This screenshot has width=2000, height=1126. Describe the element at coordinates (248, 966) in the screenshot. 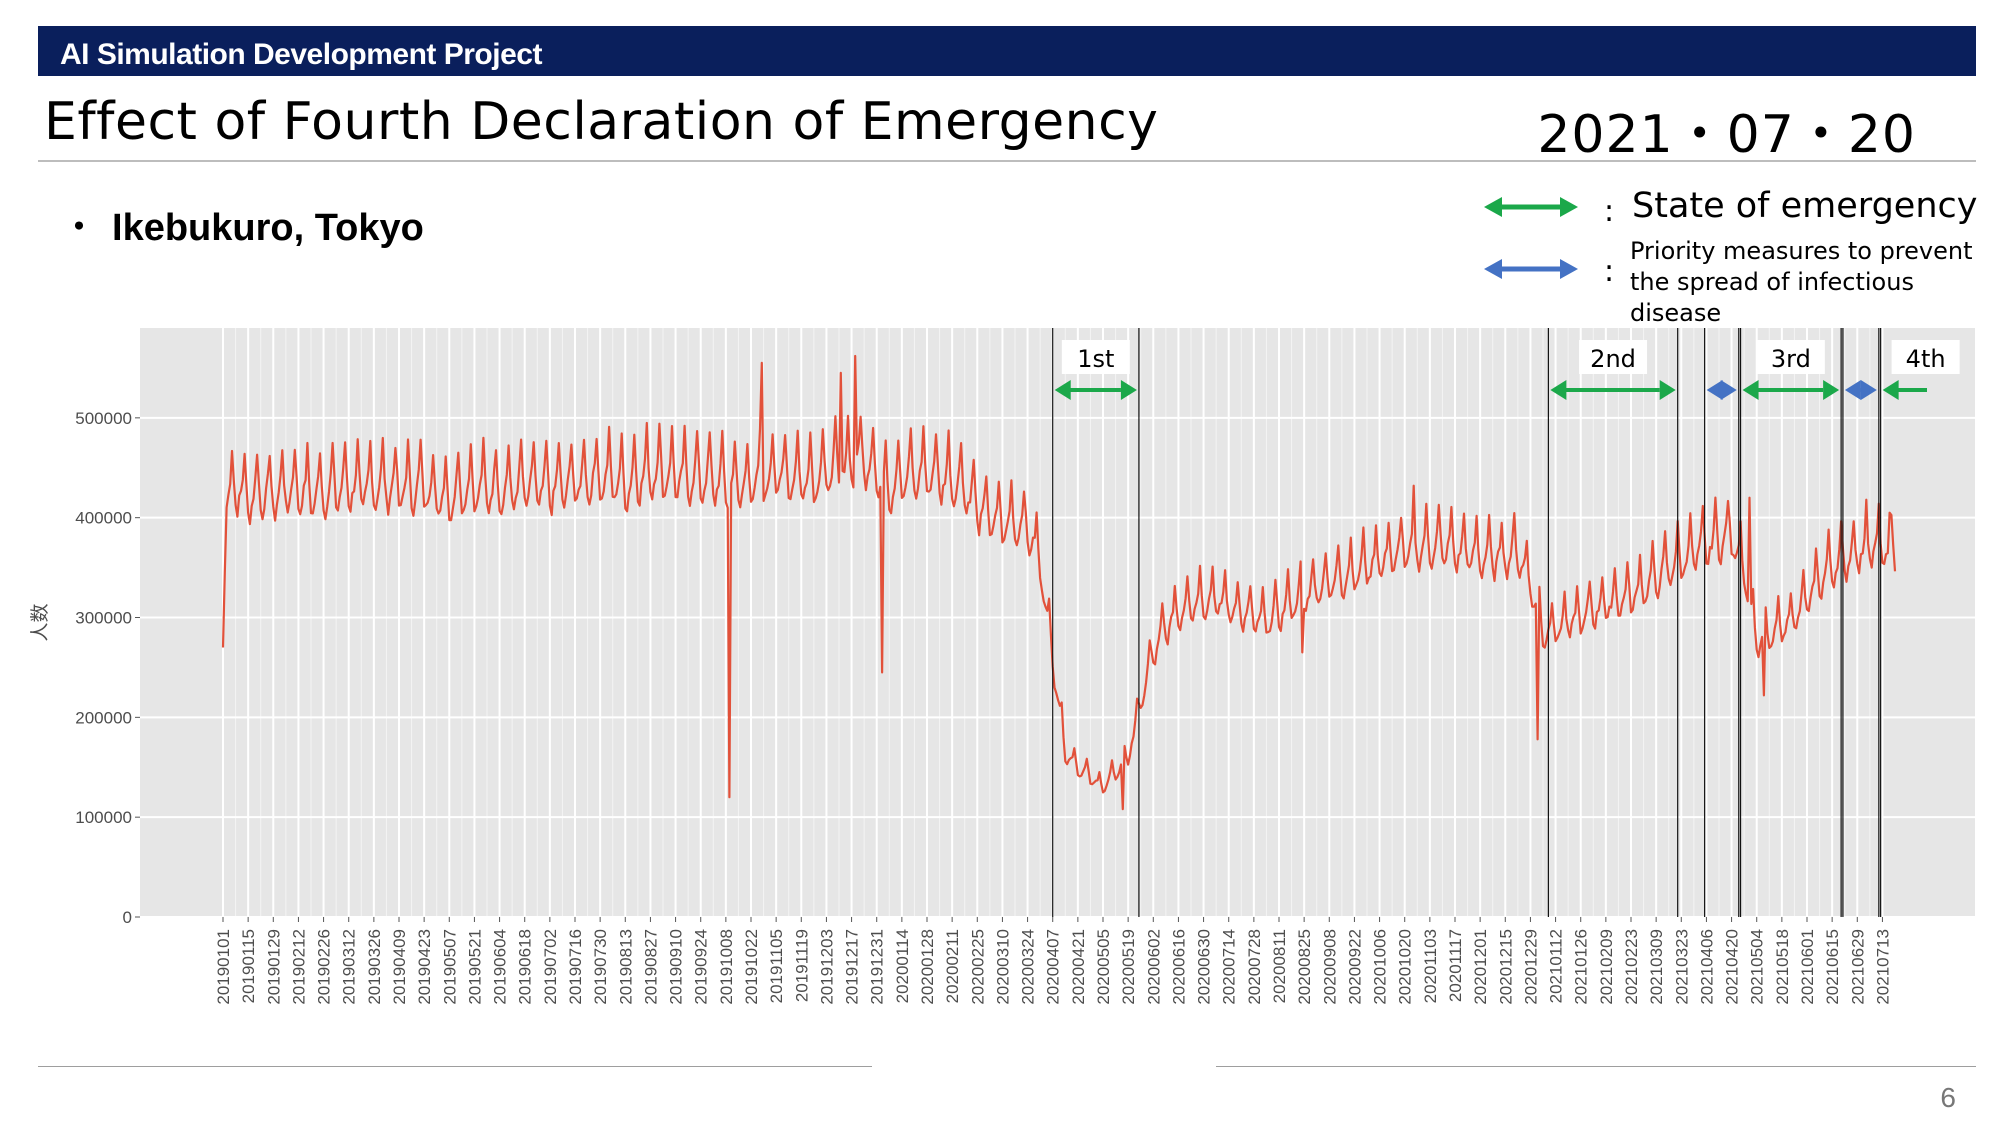

I see `x-tick-label: 20190115` at that location.